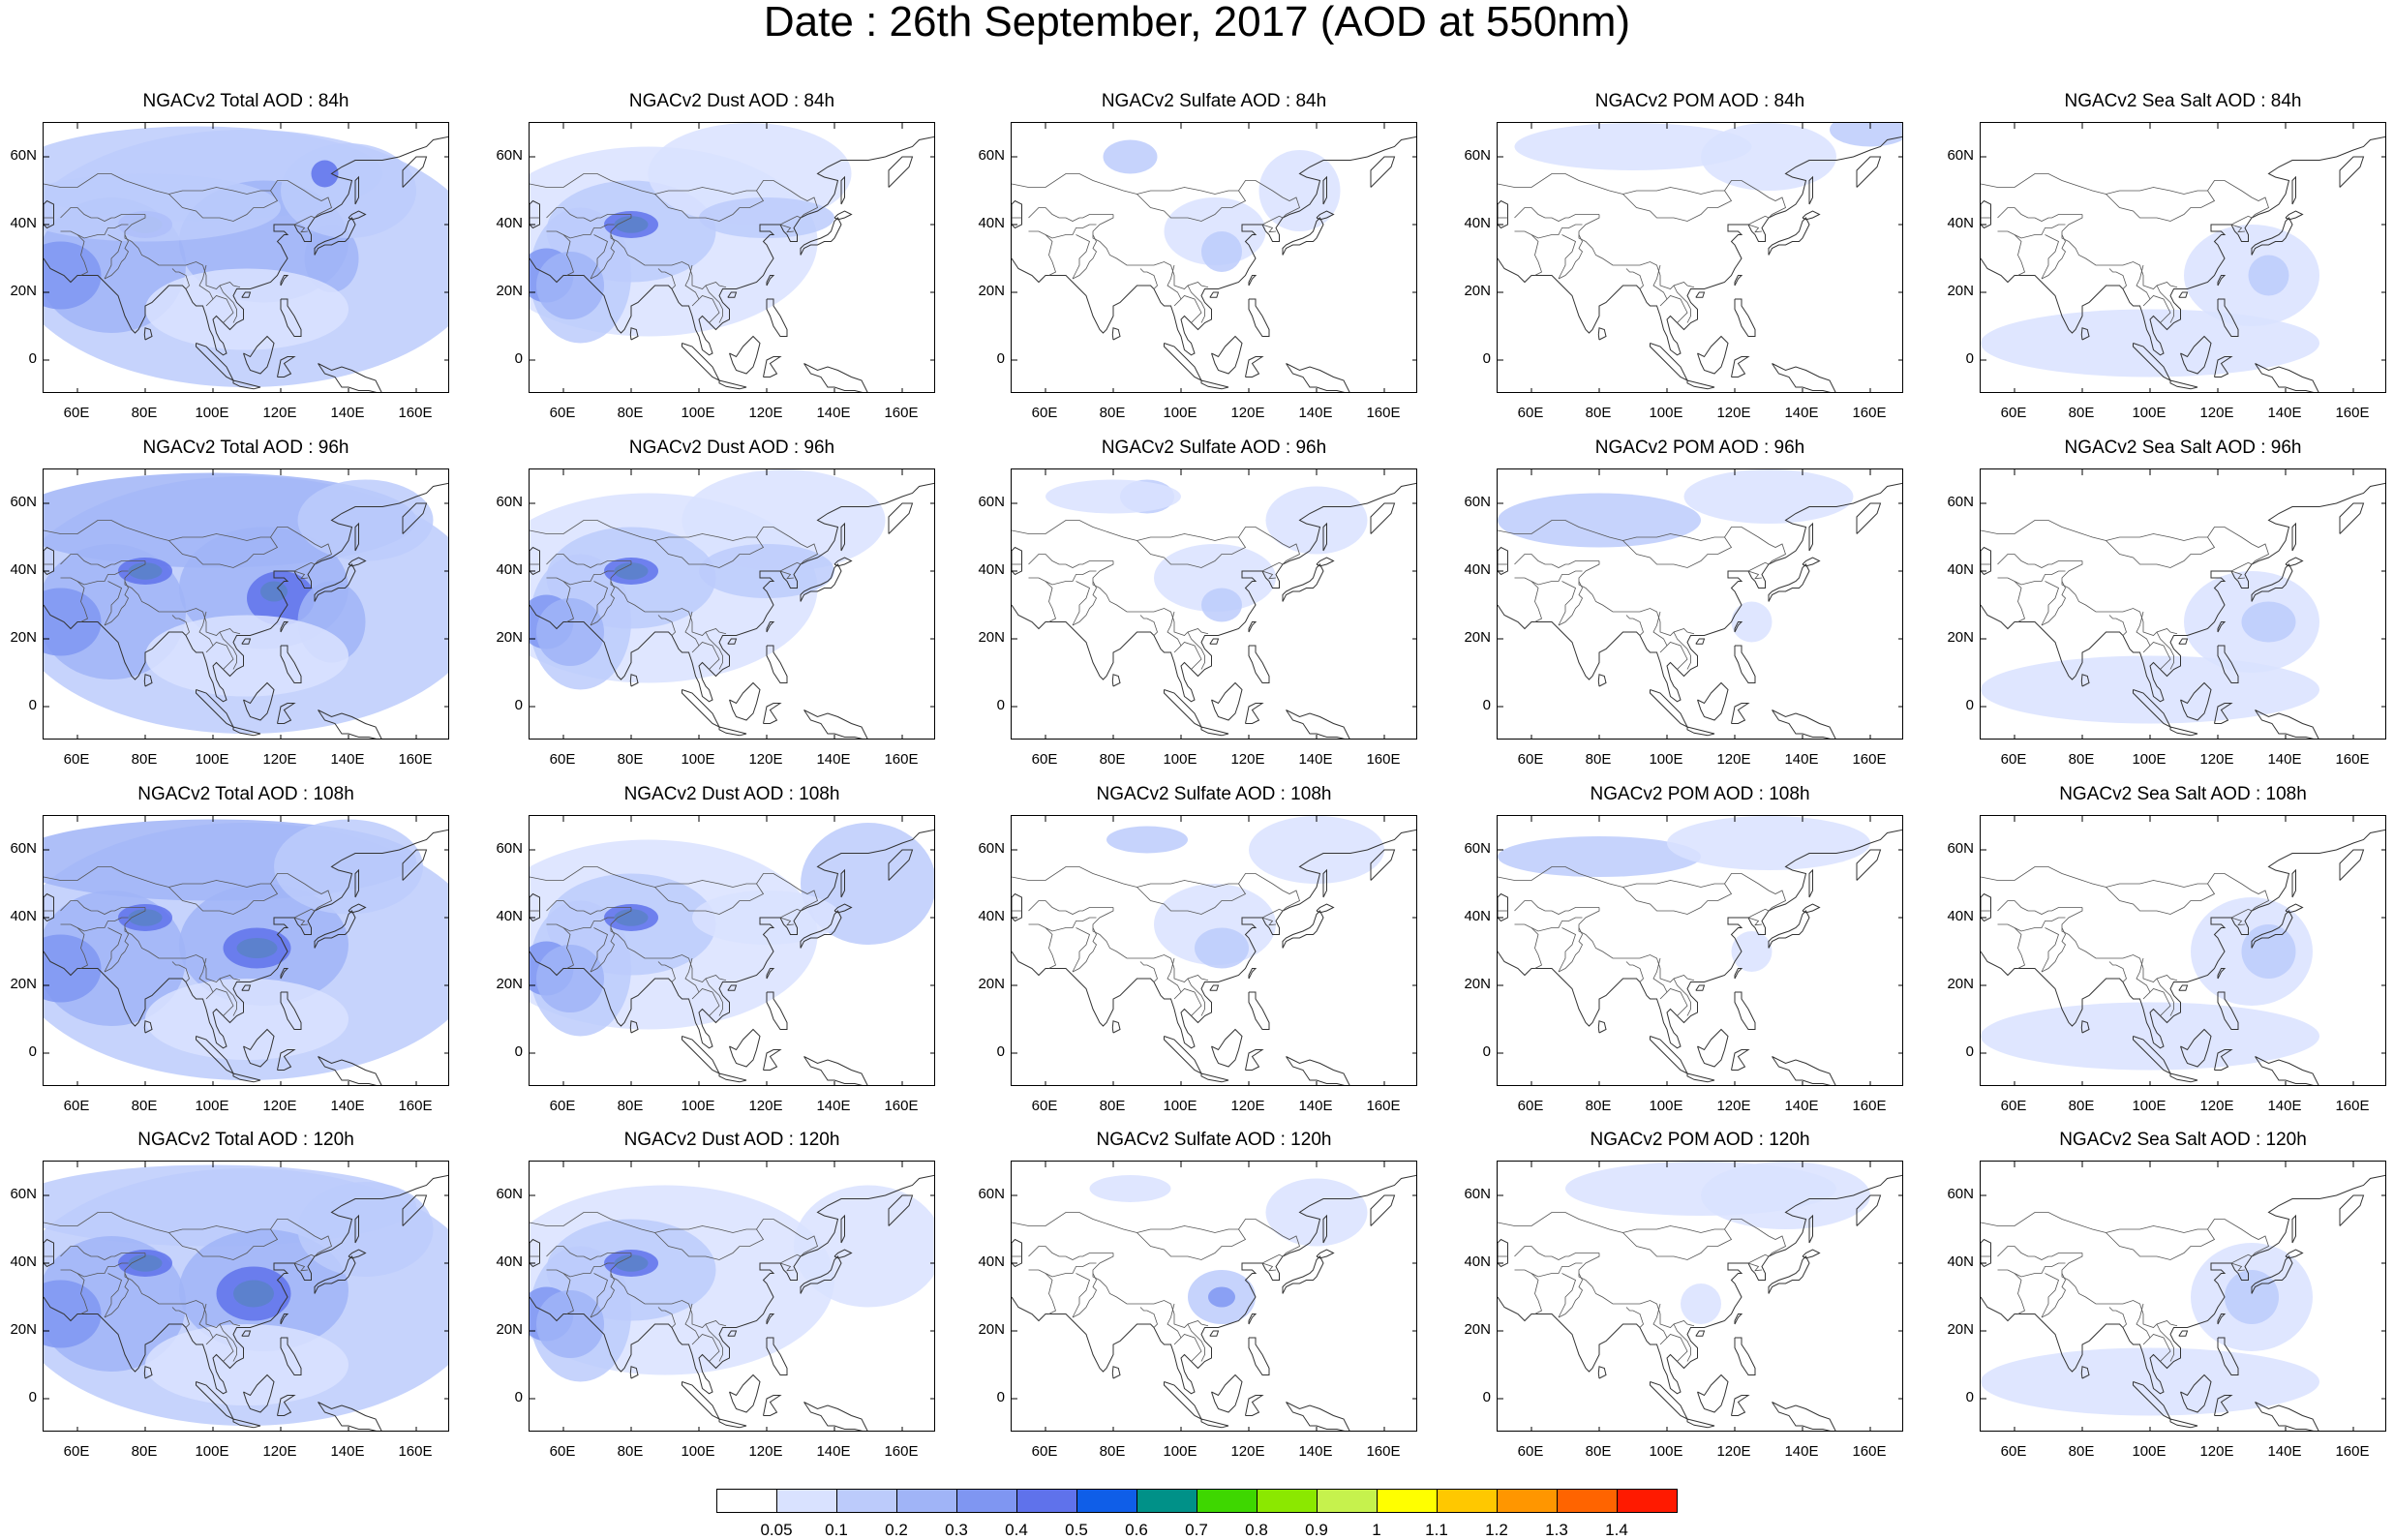 The image size is (2394, 1540). Describe the element at coordinates (1196, 1530) in the screenshot. I see `colorbar-level-label: 0.7` at that location.